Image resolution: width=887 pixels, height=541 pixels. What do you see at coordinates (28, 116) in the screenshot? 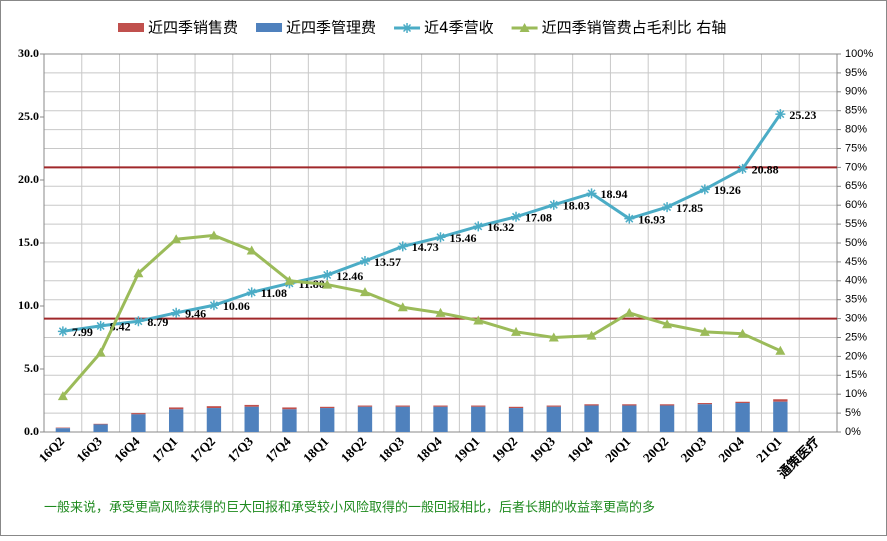
I see `y-tick-label: 25.0` at bounding box center [28, 116].